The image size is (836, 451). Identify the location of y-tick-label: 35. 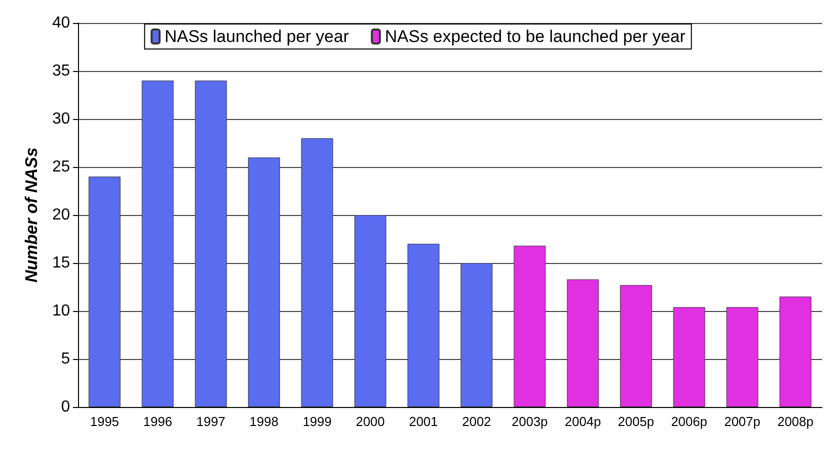
(61, 71).